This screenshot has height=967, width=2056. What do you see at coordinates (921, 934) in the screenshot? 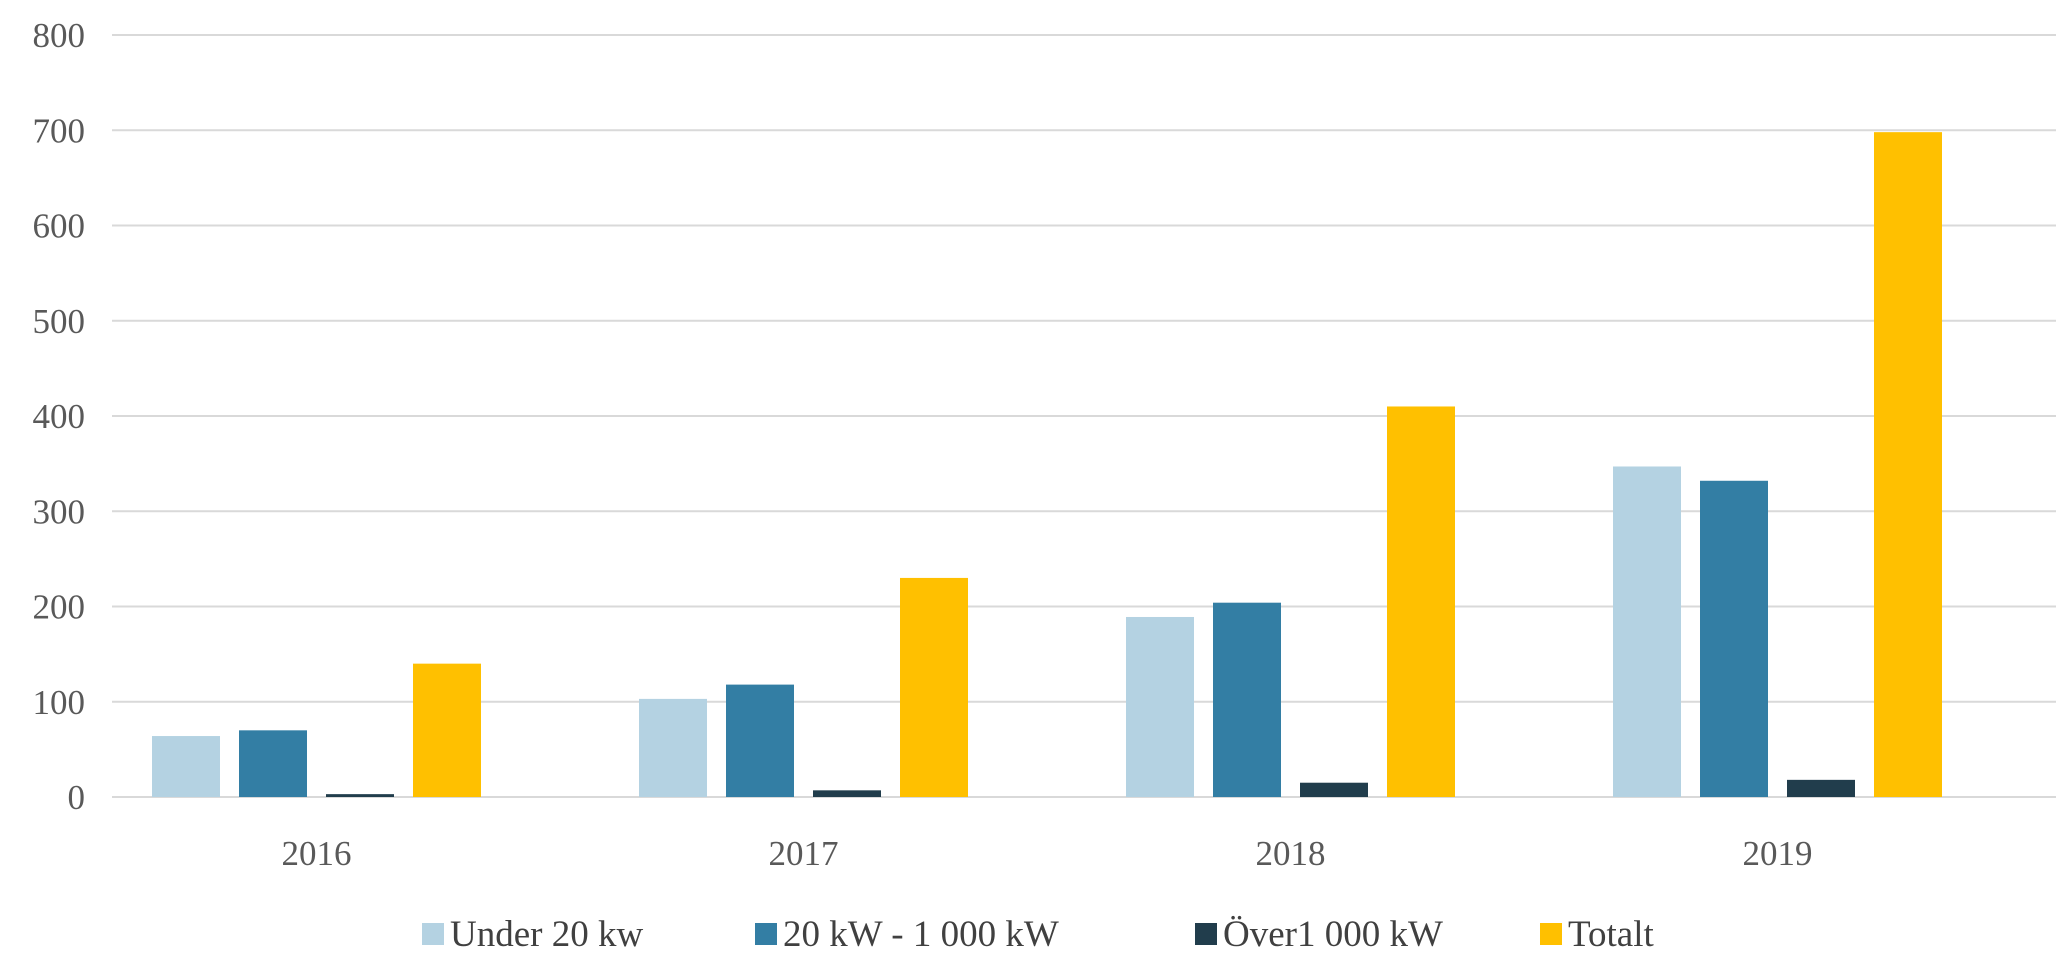
I see `legend-label: 20 kW - 1 000 kW` at bounding box center [921, 934].